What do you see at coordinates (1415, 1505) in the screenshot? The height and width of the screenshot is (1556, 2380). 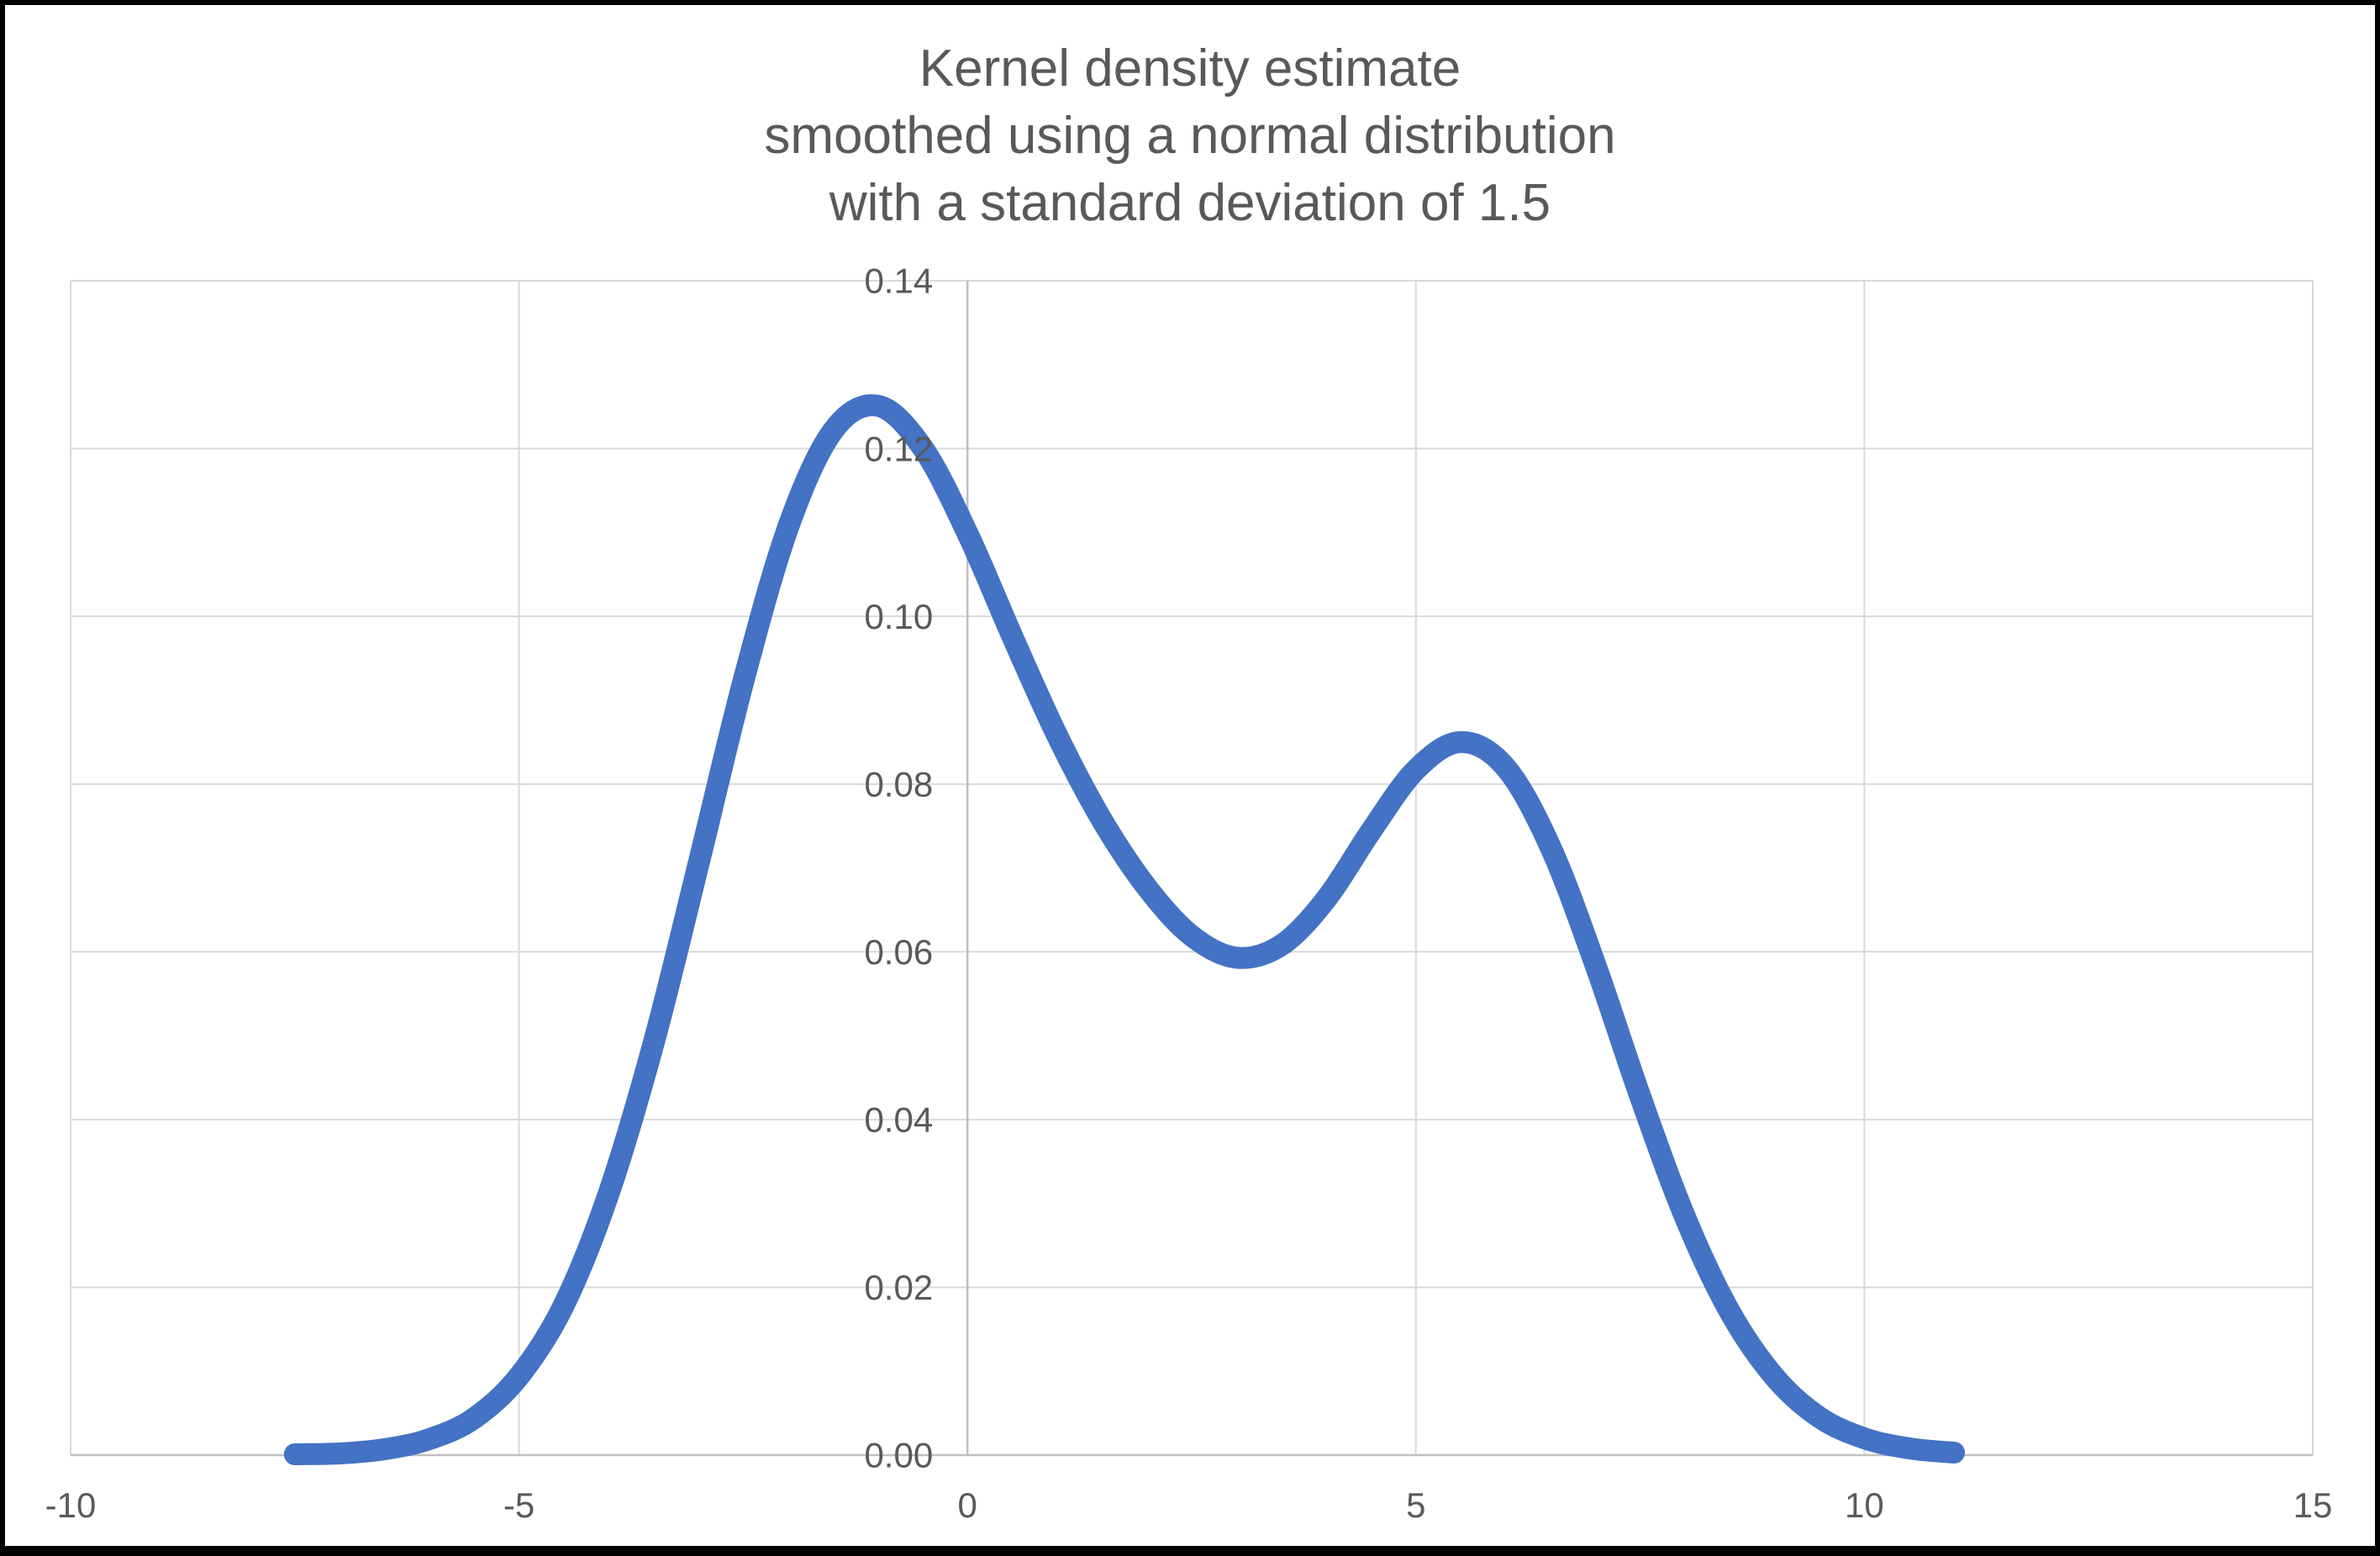 I see `x-tick-label: 5` at bounding box center [1415, 1505].